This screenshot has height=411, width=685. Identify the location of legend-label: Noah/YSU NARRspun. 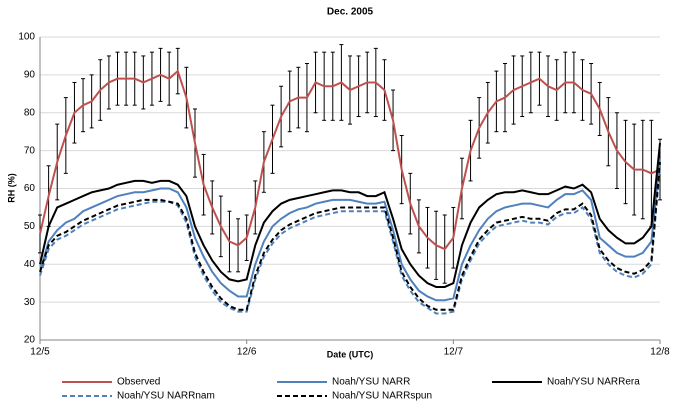
(382, 396).